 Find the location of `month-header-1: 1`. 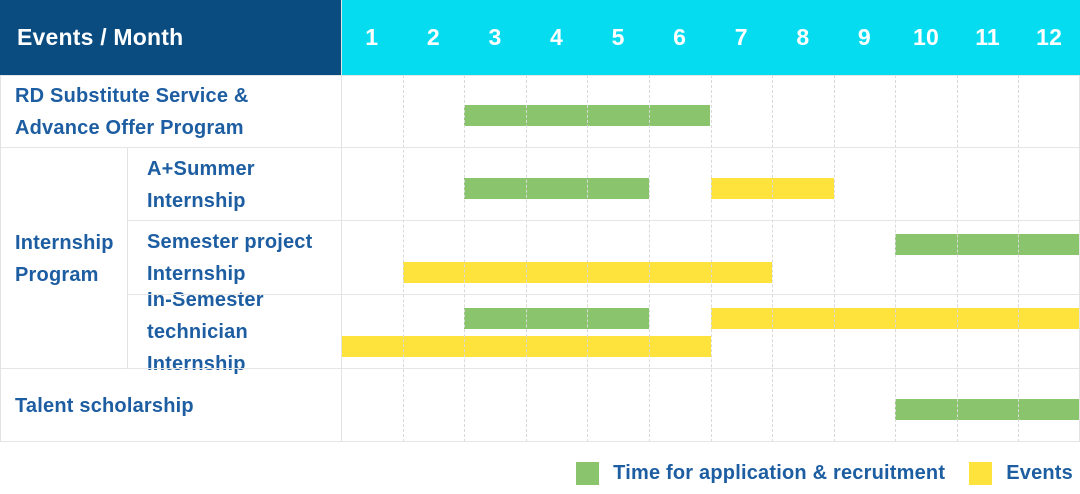

month-header-1: 1 is located at coordinates (372, 37).